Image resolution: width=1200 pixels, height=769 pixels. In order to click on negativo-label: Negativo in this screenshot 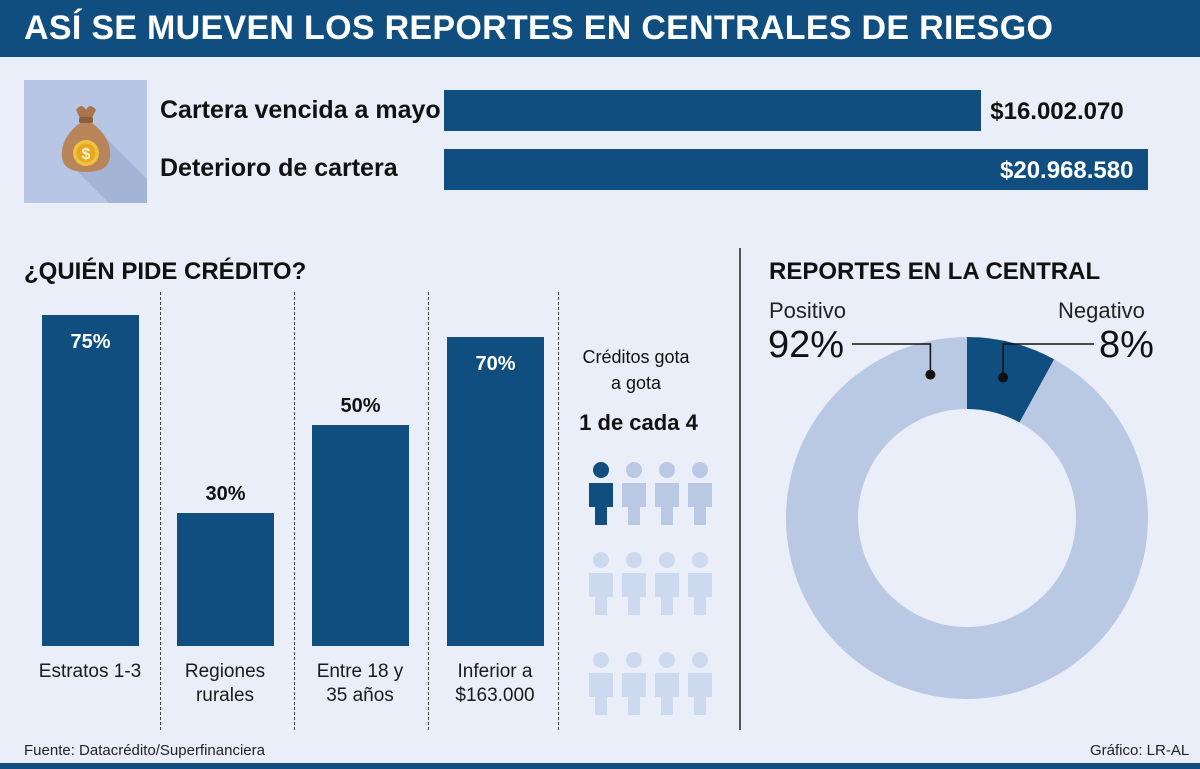, I will do `click(1101, 310)`.